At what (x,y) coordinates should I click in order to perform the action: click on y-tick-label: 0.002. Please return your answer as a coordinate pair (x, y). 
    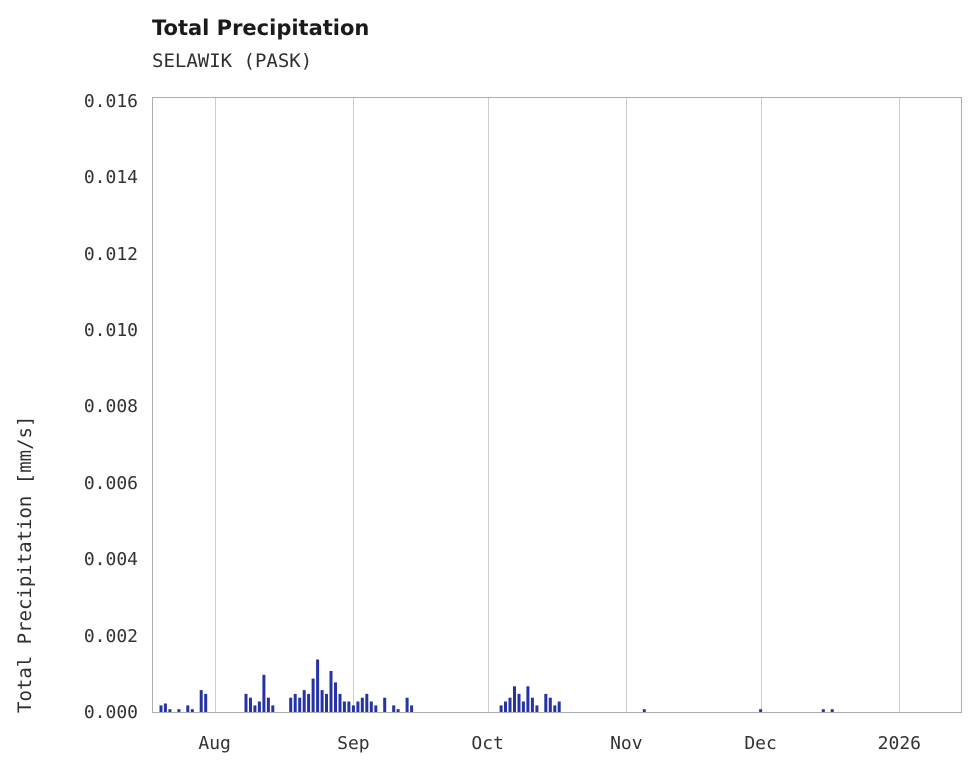
    Looking at the image, I should click on (110, 636).